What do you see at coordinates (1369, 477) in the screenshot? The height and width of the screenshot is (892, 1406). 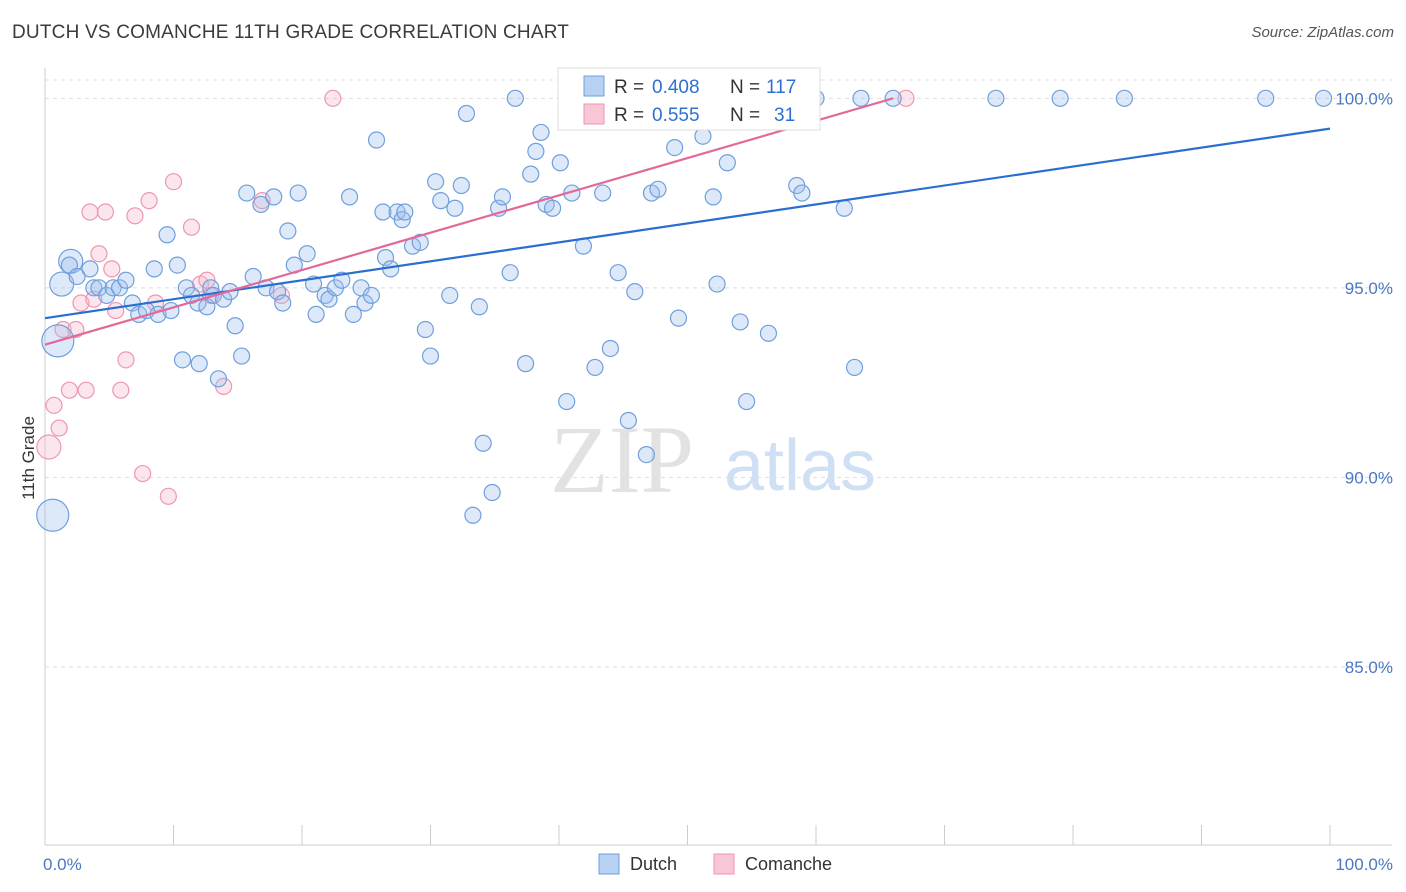 I see `y-tick-label: 90.0%` at bounding box center [1369, 477].